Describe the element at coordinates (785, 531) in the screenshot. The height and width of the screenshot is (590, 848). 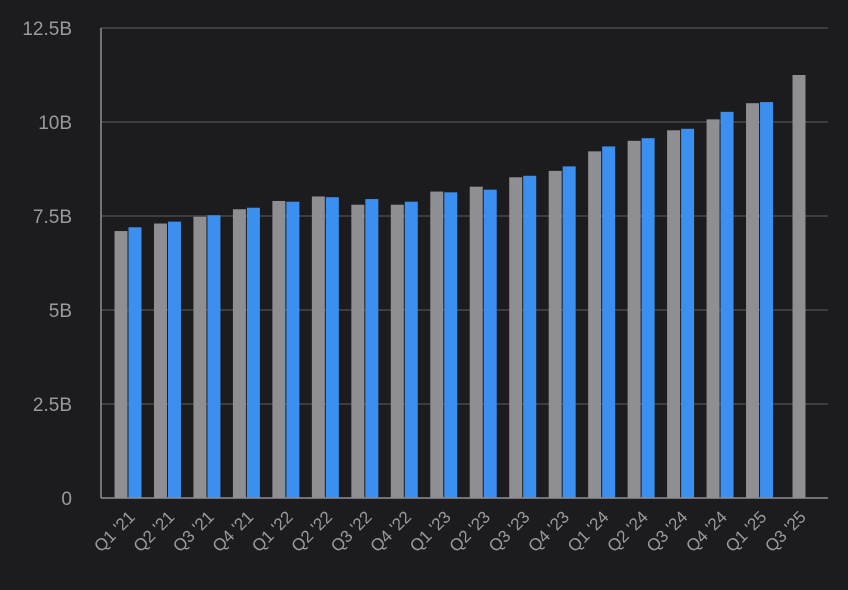
I see `x-tick-label: Q3 '25` at that location.